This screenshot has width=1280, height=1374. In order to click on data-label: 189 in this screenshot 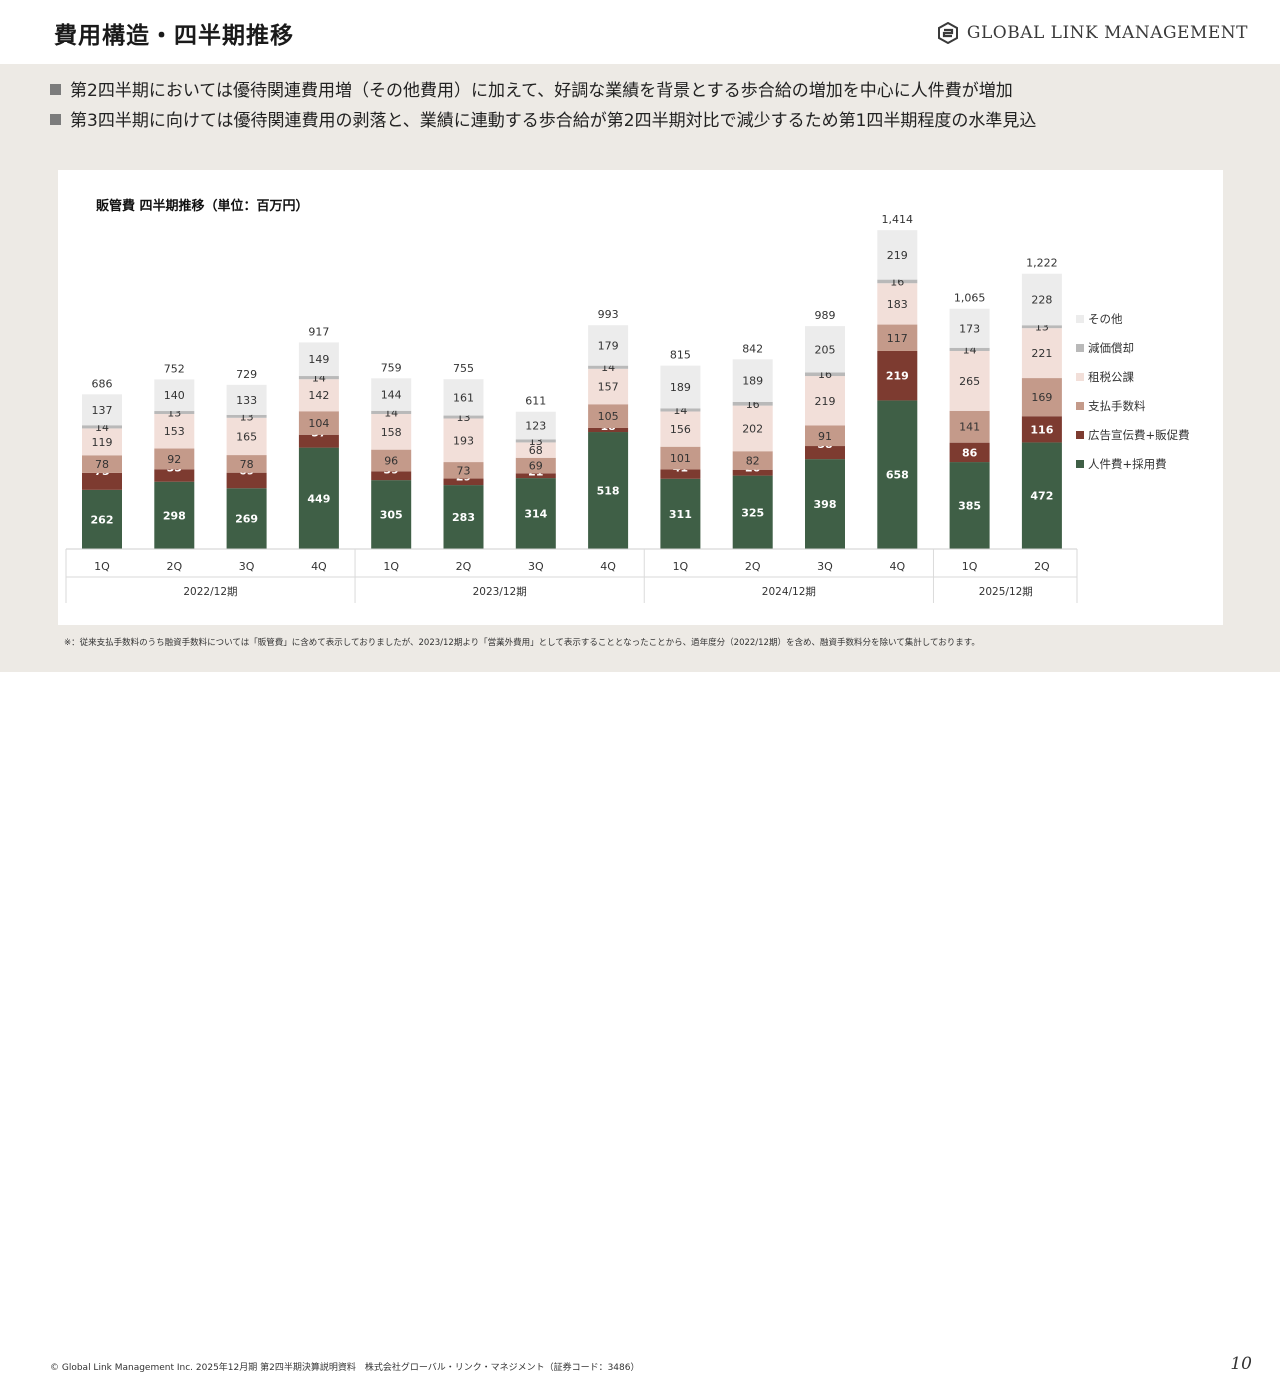, I will do `click(680, 387)`.